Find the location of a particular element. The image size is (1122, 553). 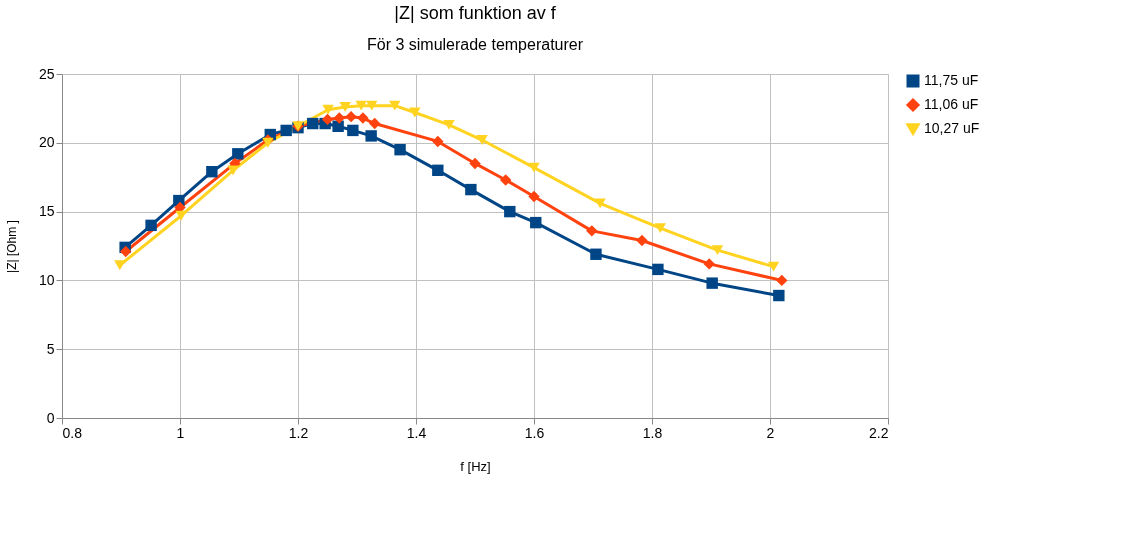

x-tick-label: 1.8 is located at coordinates (652, 432).